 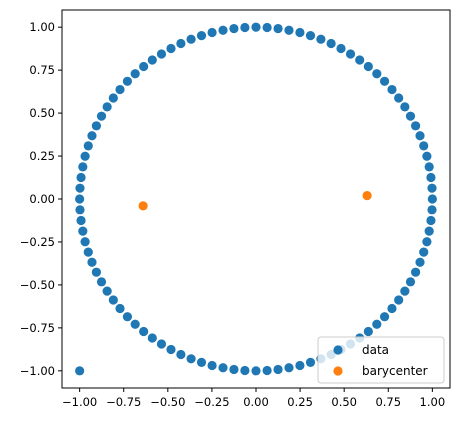 What do you see at coordinates (79, 402) in the screenshot?
I see `x-tick-label-0: −1.00` at bounding box center [79, 402].